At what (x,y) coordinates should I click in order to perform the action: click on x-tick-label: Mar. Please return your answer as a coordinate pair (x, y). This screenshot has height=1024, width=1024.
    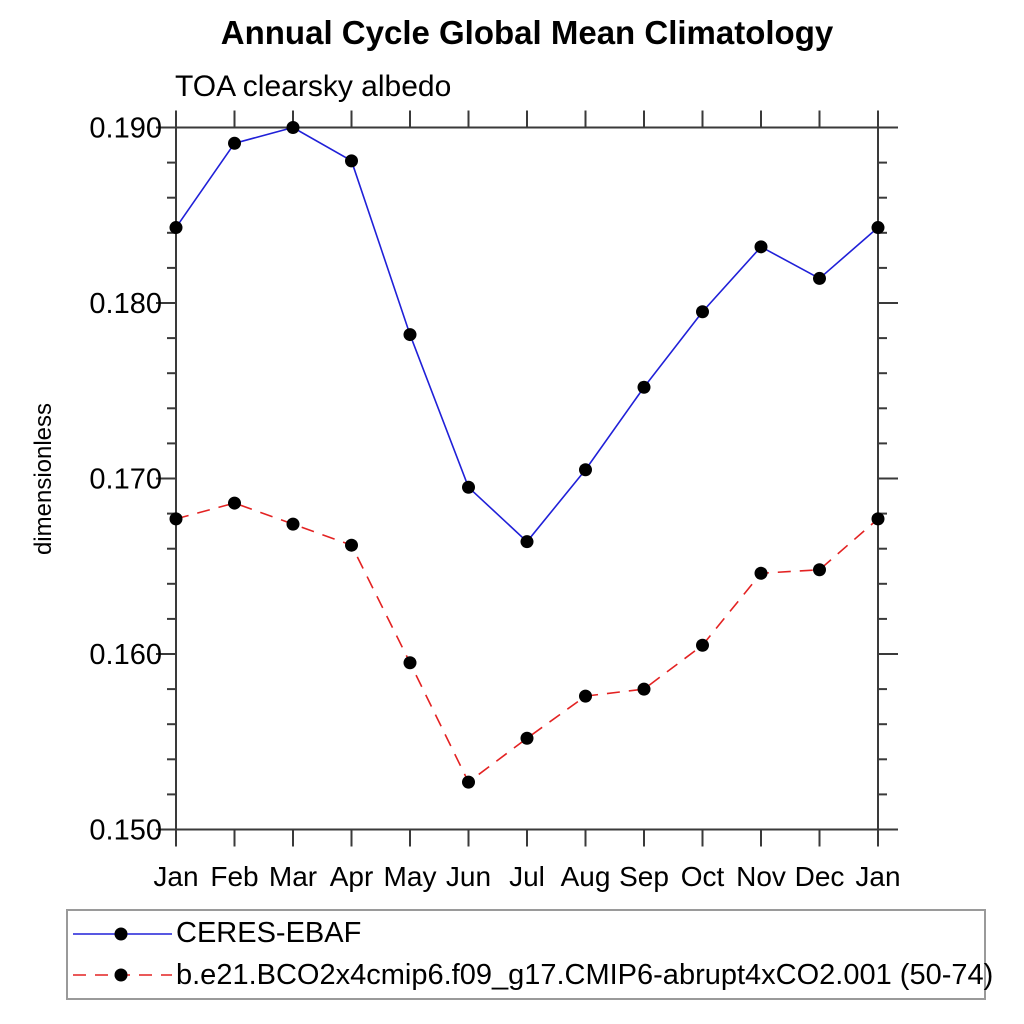
    Looking at the image, I should click on (293, 876).